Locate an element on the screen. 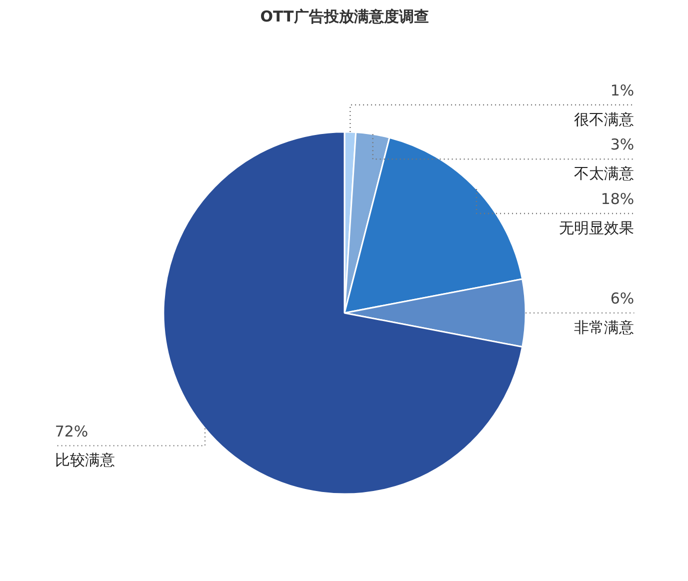  data-label: 72% is located at coordinates (71, 431).